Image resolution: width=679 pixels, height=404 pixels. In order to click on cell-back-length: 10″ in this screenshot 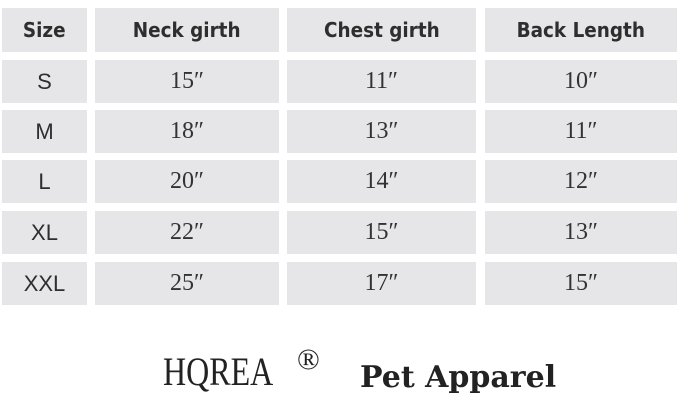, I will do `click(581, 81)`.